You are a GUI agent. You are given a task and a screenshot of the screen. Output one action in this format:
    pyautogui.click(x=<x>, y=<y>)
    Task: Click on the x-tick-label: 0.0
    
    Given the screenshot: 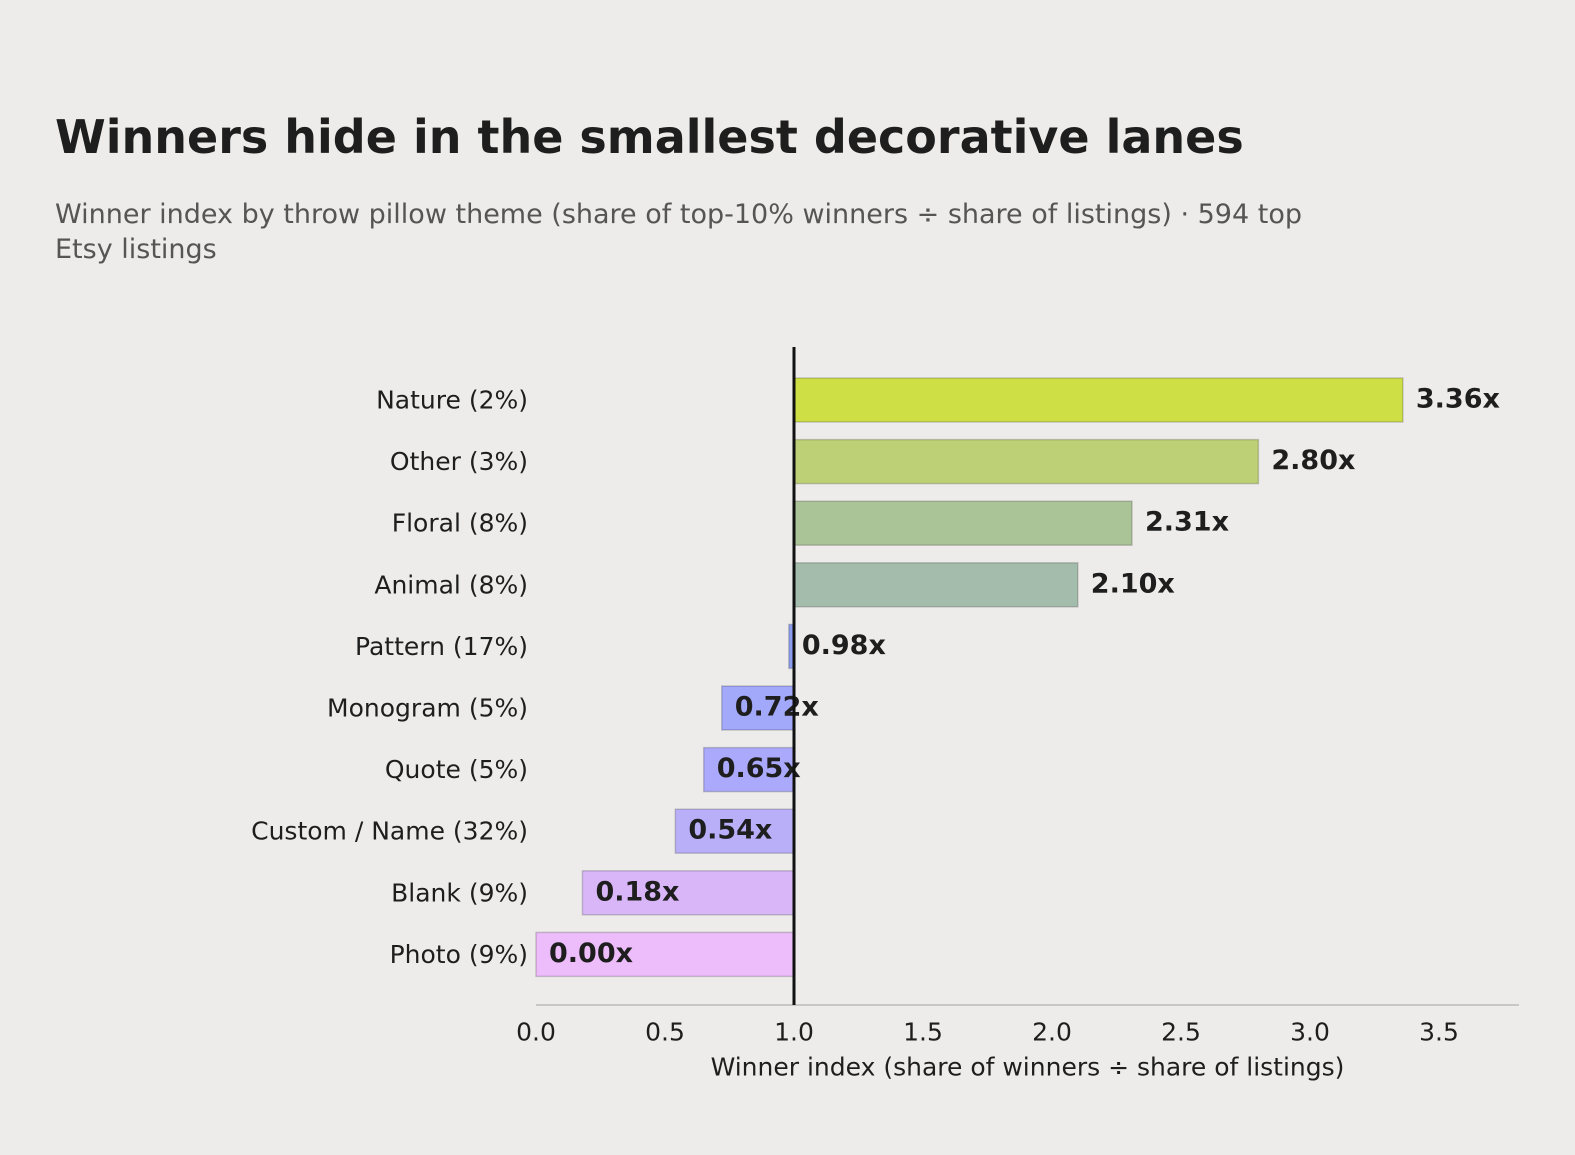 What is the action you would take?
    pyautogui.click(x=536, y=1032)
    